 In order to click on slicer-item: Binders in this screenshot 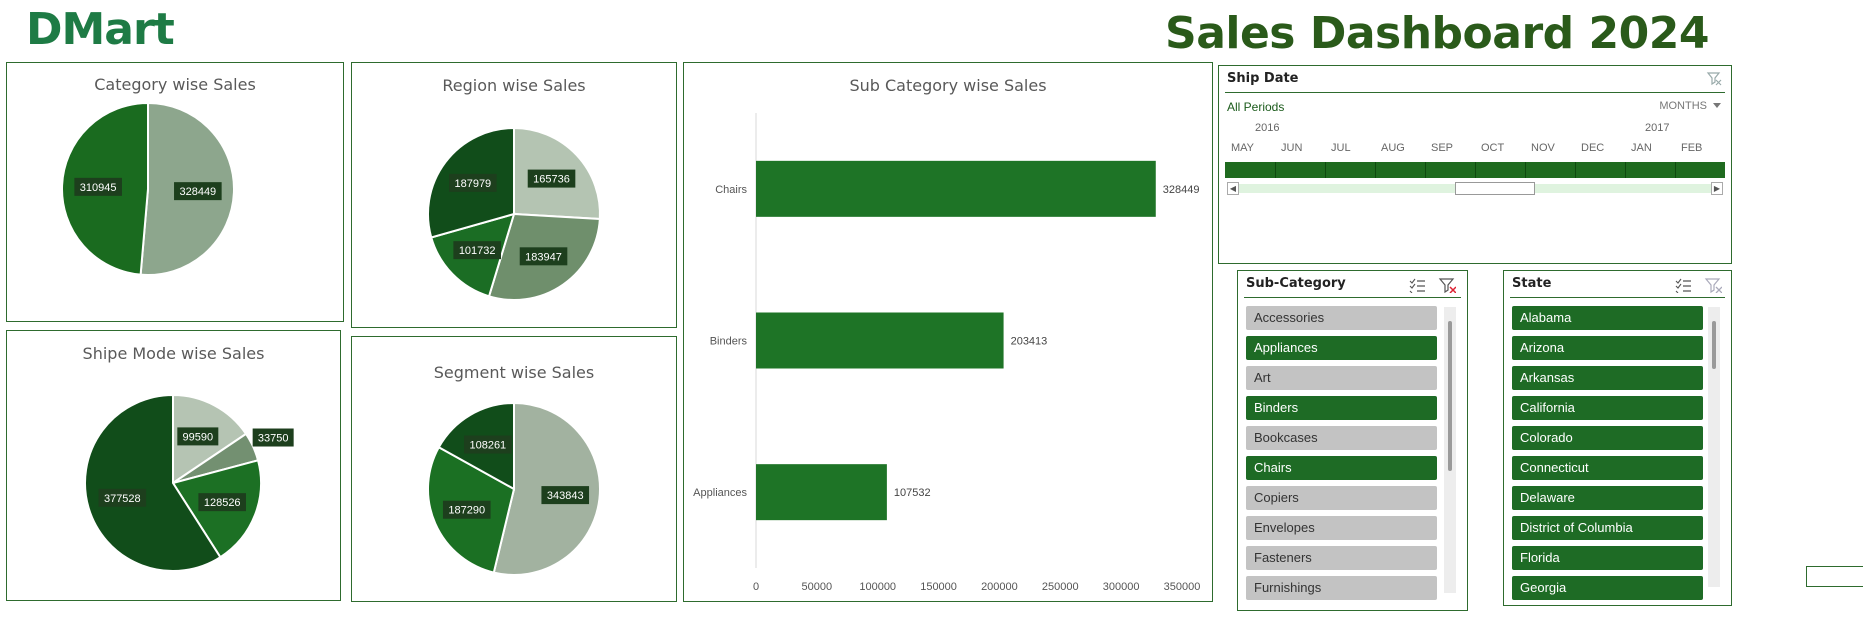, I will do `click(1341, 408)`.